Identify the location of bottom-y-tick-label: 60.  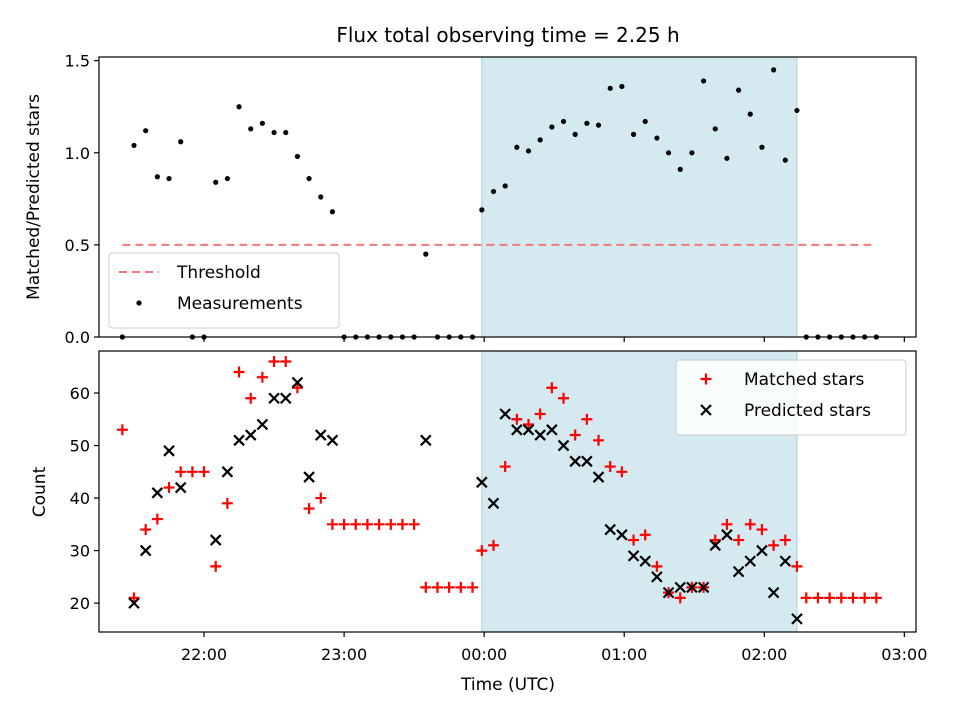
(80, 393).